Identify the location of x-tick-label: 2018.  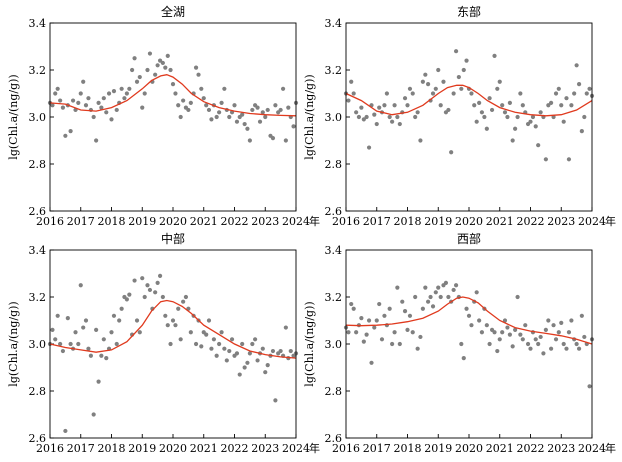
(408, 448).